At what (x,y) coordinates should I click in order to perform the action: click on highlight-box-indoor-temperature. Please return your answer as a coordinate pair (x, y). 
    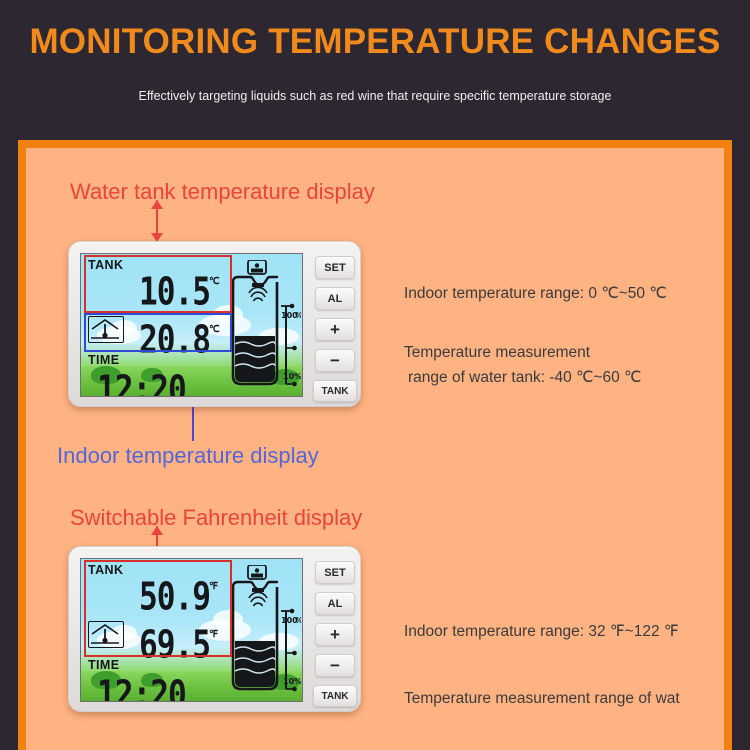
    Looking at the image, I should click on (158, 332).